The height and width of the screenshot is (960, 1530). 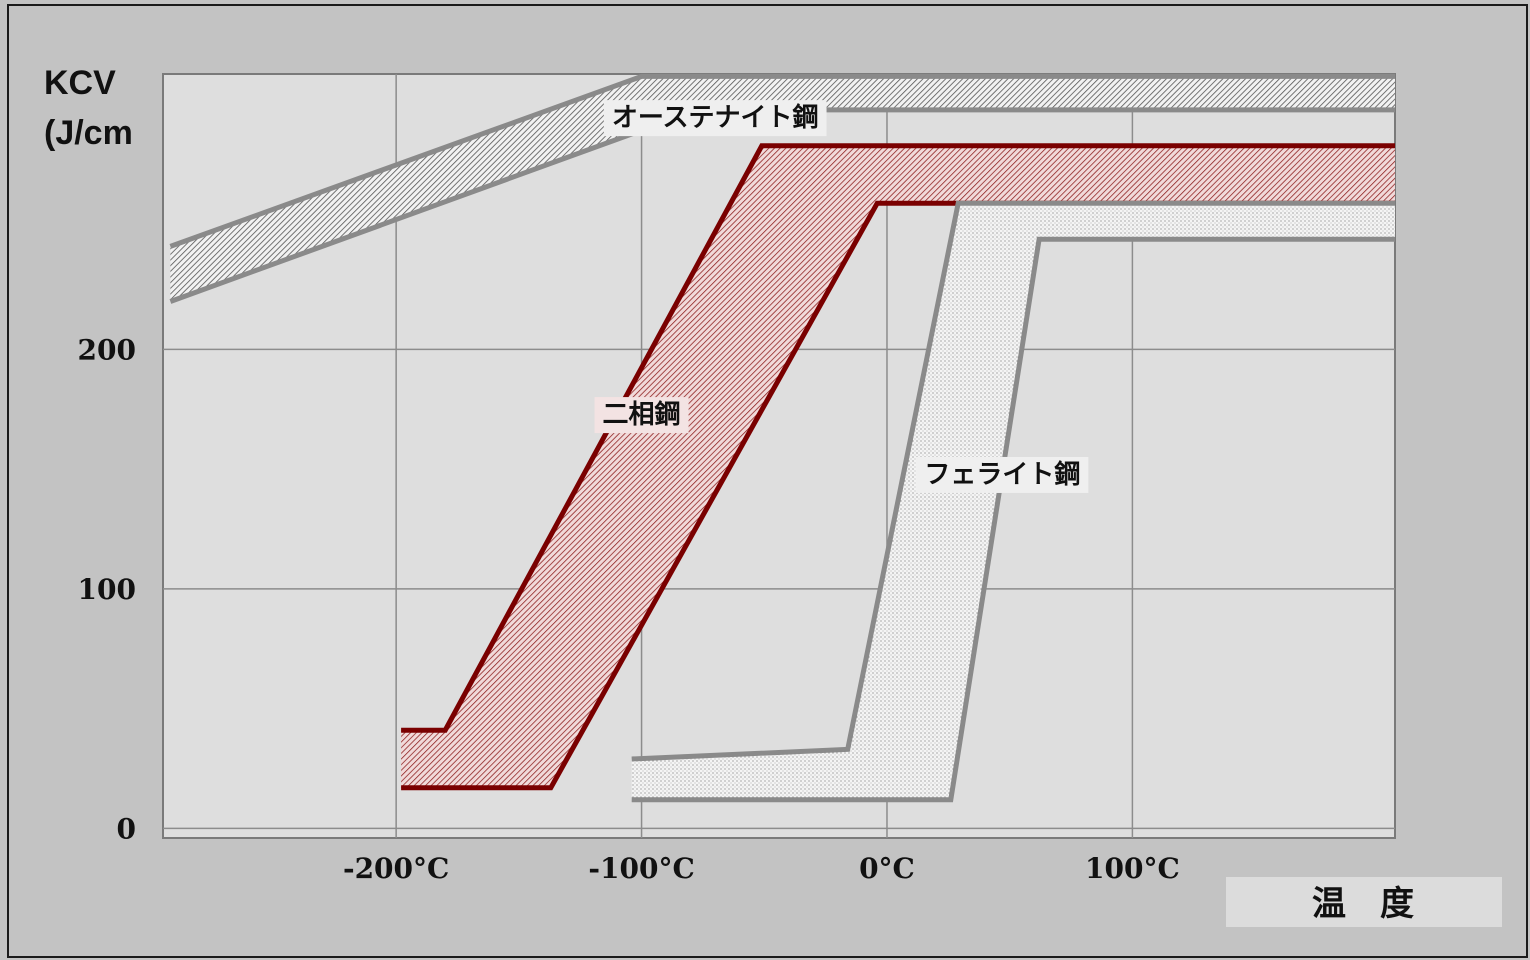 I want to click on series-label-0: オーステナイト鋼, so click(x=715, y=118).